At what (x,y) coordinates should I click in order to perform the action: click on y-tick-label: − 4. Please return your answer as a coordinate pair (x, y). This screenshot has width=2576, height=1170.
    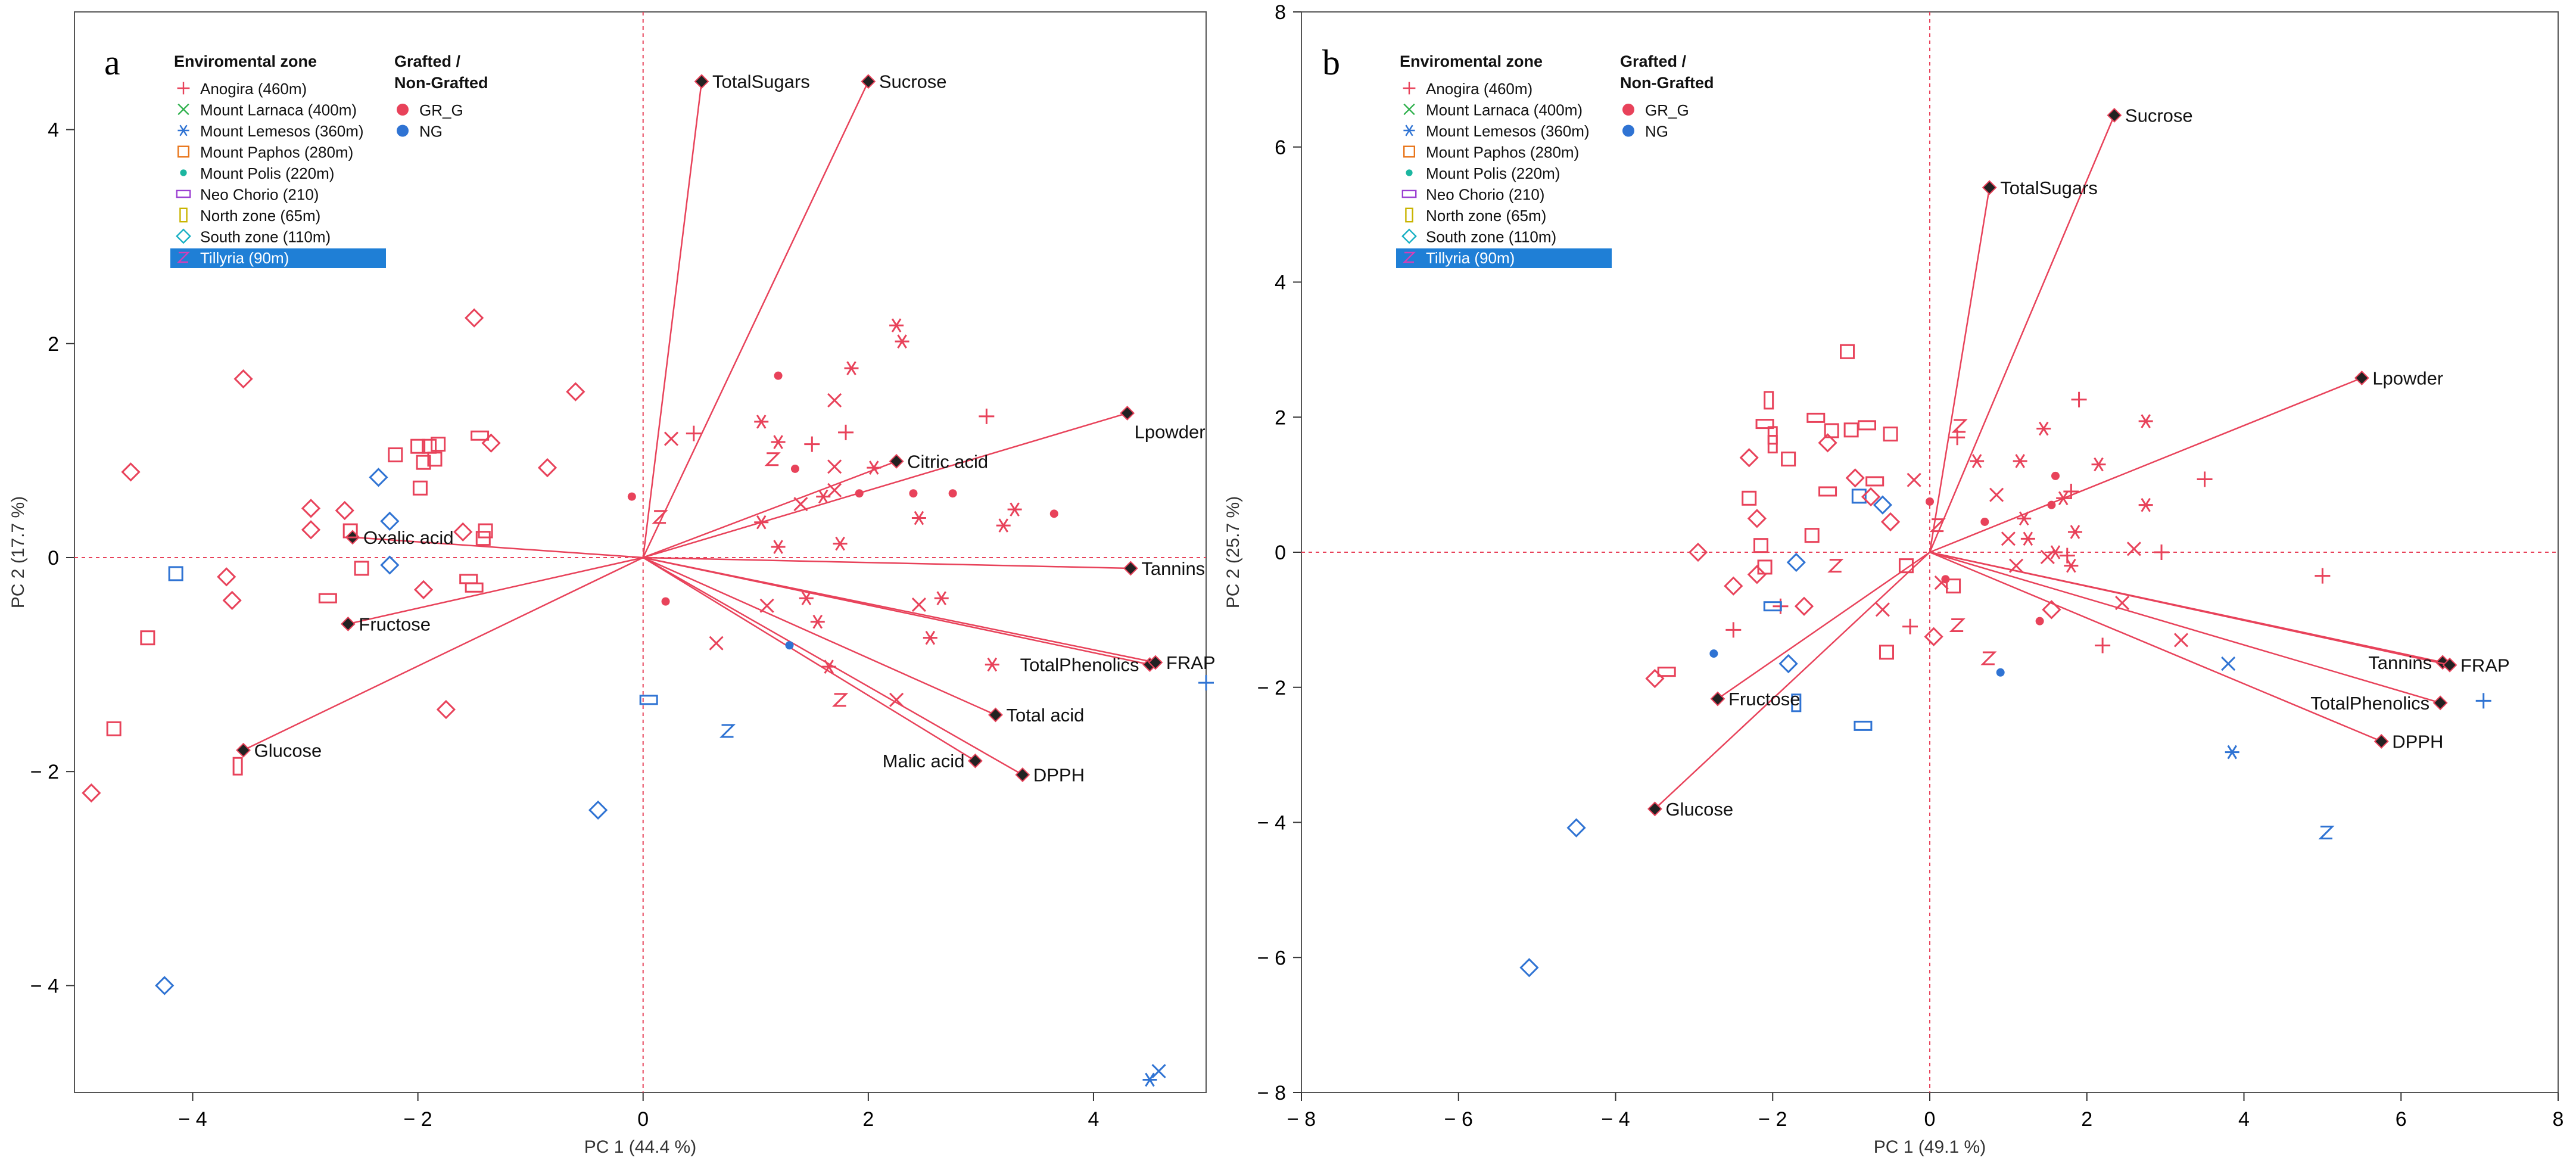
    Looking at the image, I should click on (44, 986).